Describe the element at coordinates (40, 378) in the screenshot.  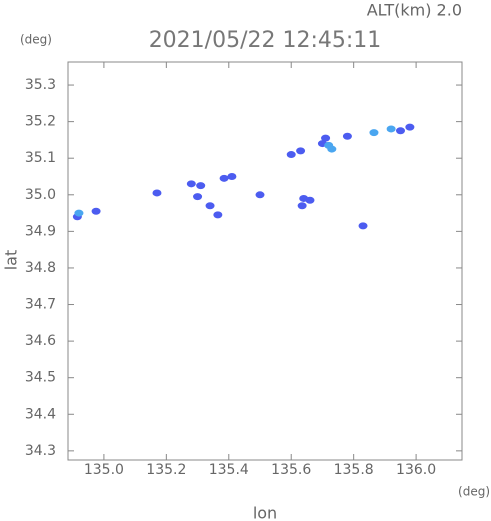
I see `y-tick-label: 34.5` at that location.